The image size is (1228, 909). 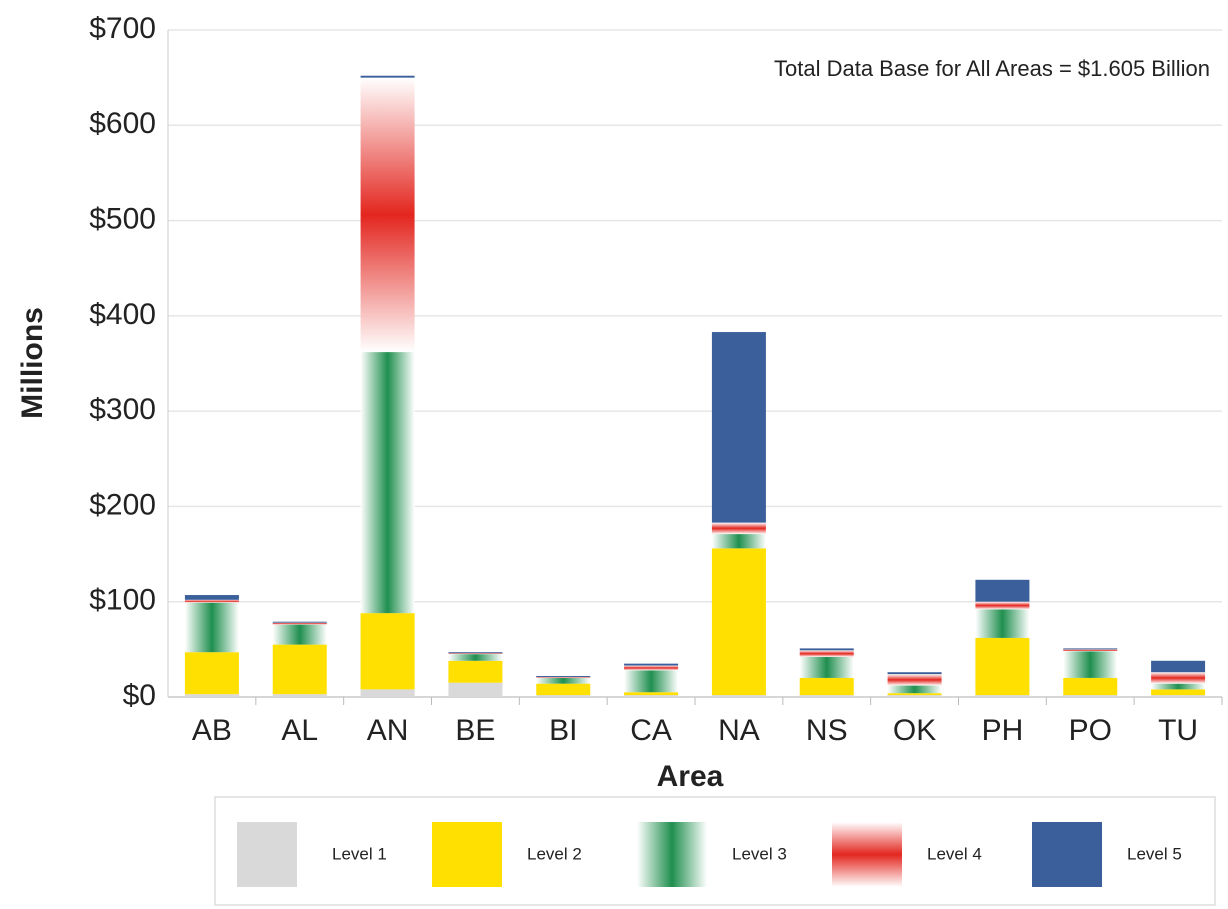 I want to click on x-tick-label: PO, so click(x=1090, y=730).